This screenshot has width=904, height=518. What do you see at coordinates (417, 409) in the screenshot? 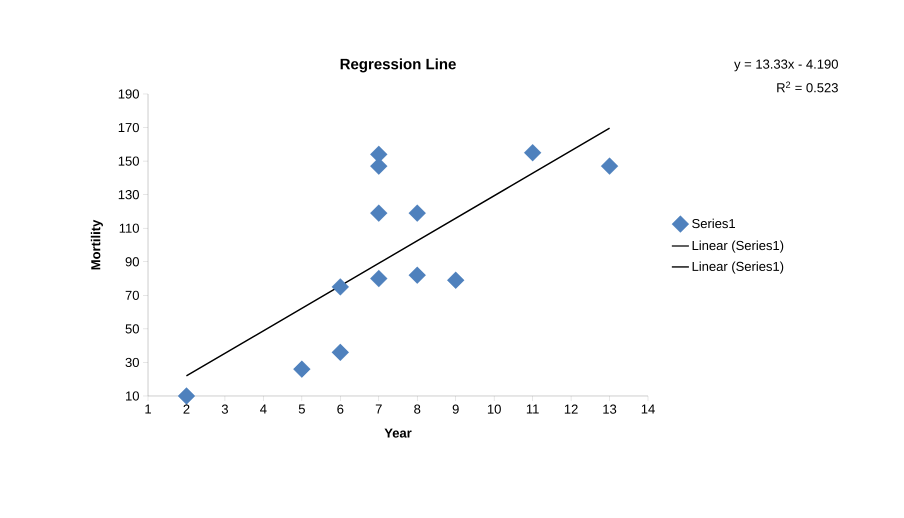
I see `x-tick-label: 8` at bounding box center [417, 409].